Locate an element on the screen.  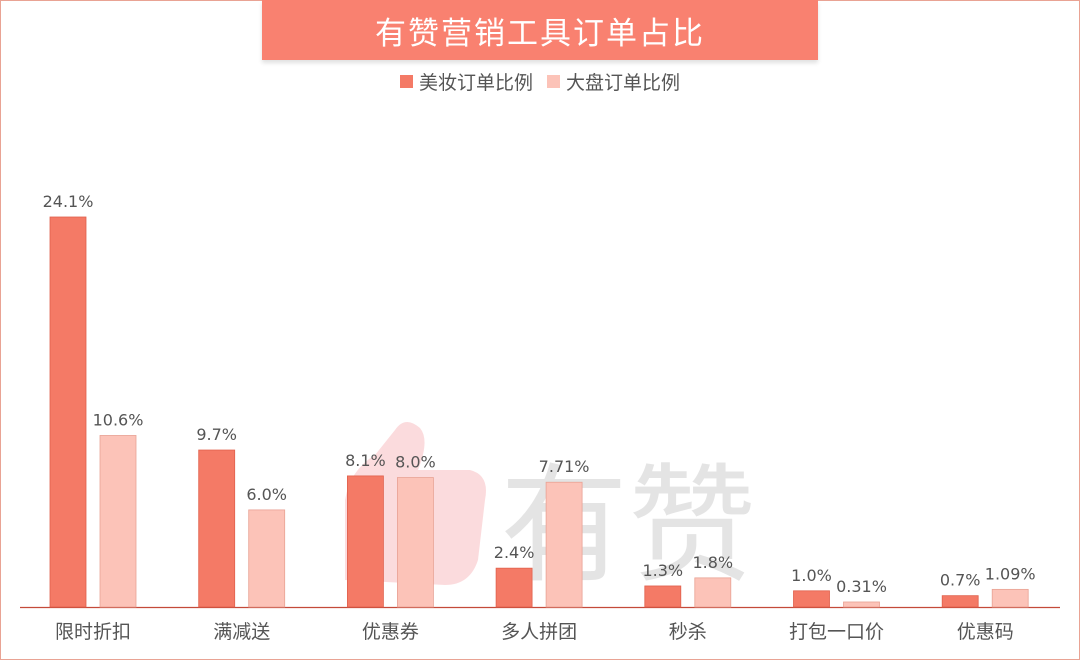
category-label-1: 满减送 is located at coordinates (241, 632).